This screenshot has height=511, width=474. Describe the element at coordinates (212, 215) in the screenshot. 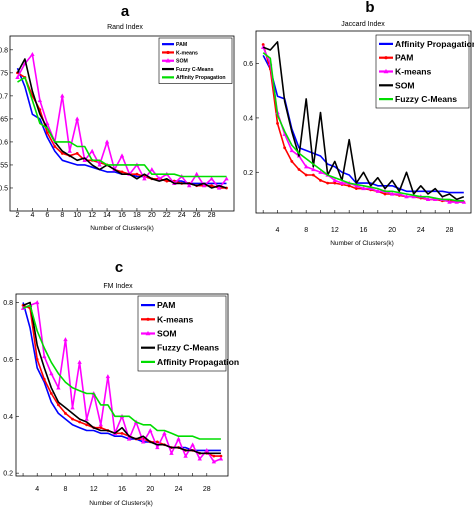

I see `x-tick-label: 28` at that location.